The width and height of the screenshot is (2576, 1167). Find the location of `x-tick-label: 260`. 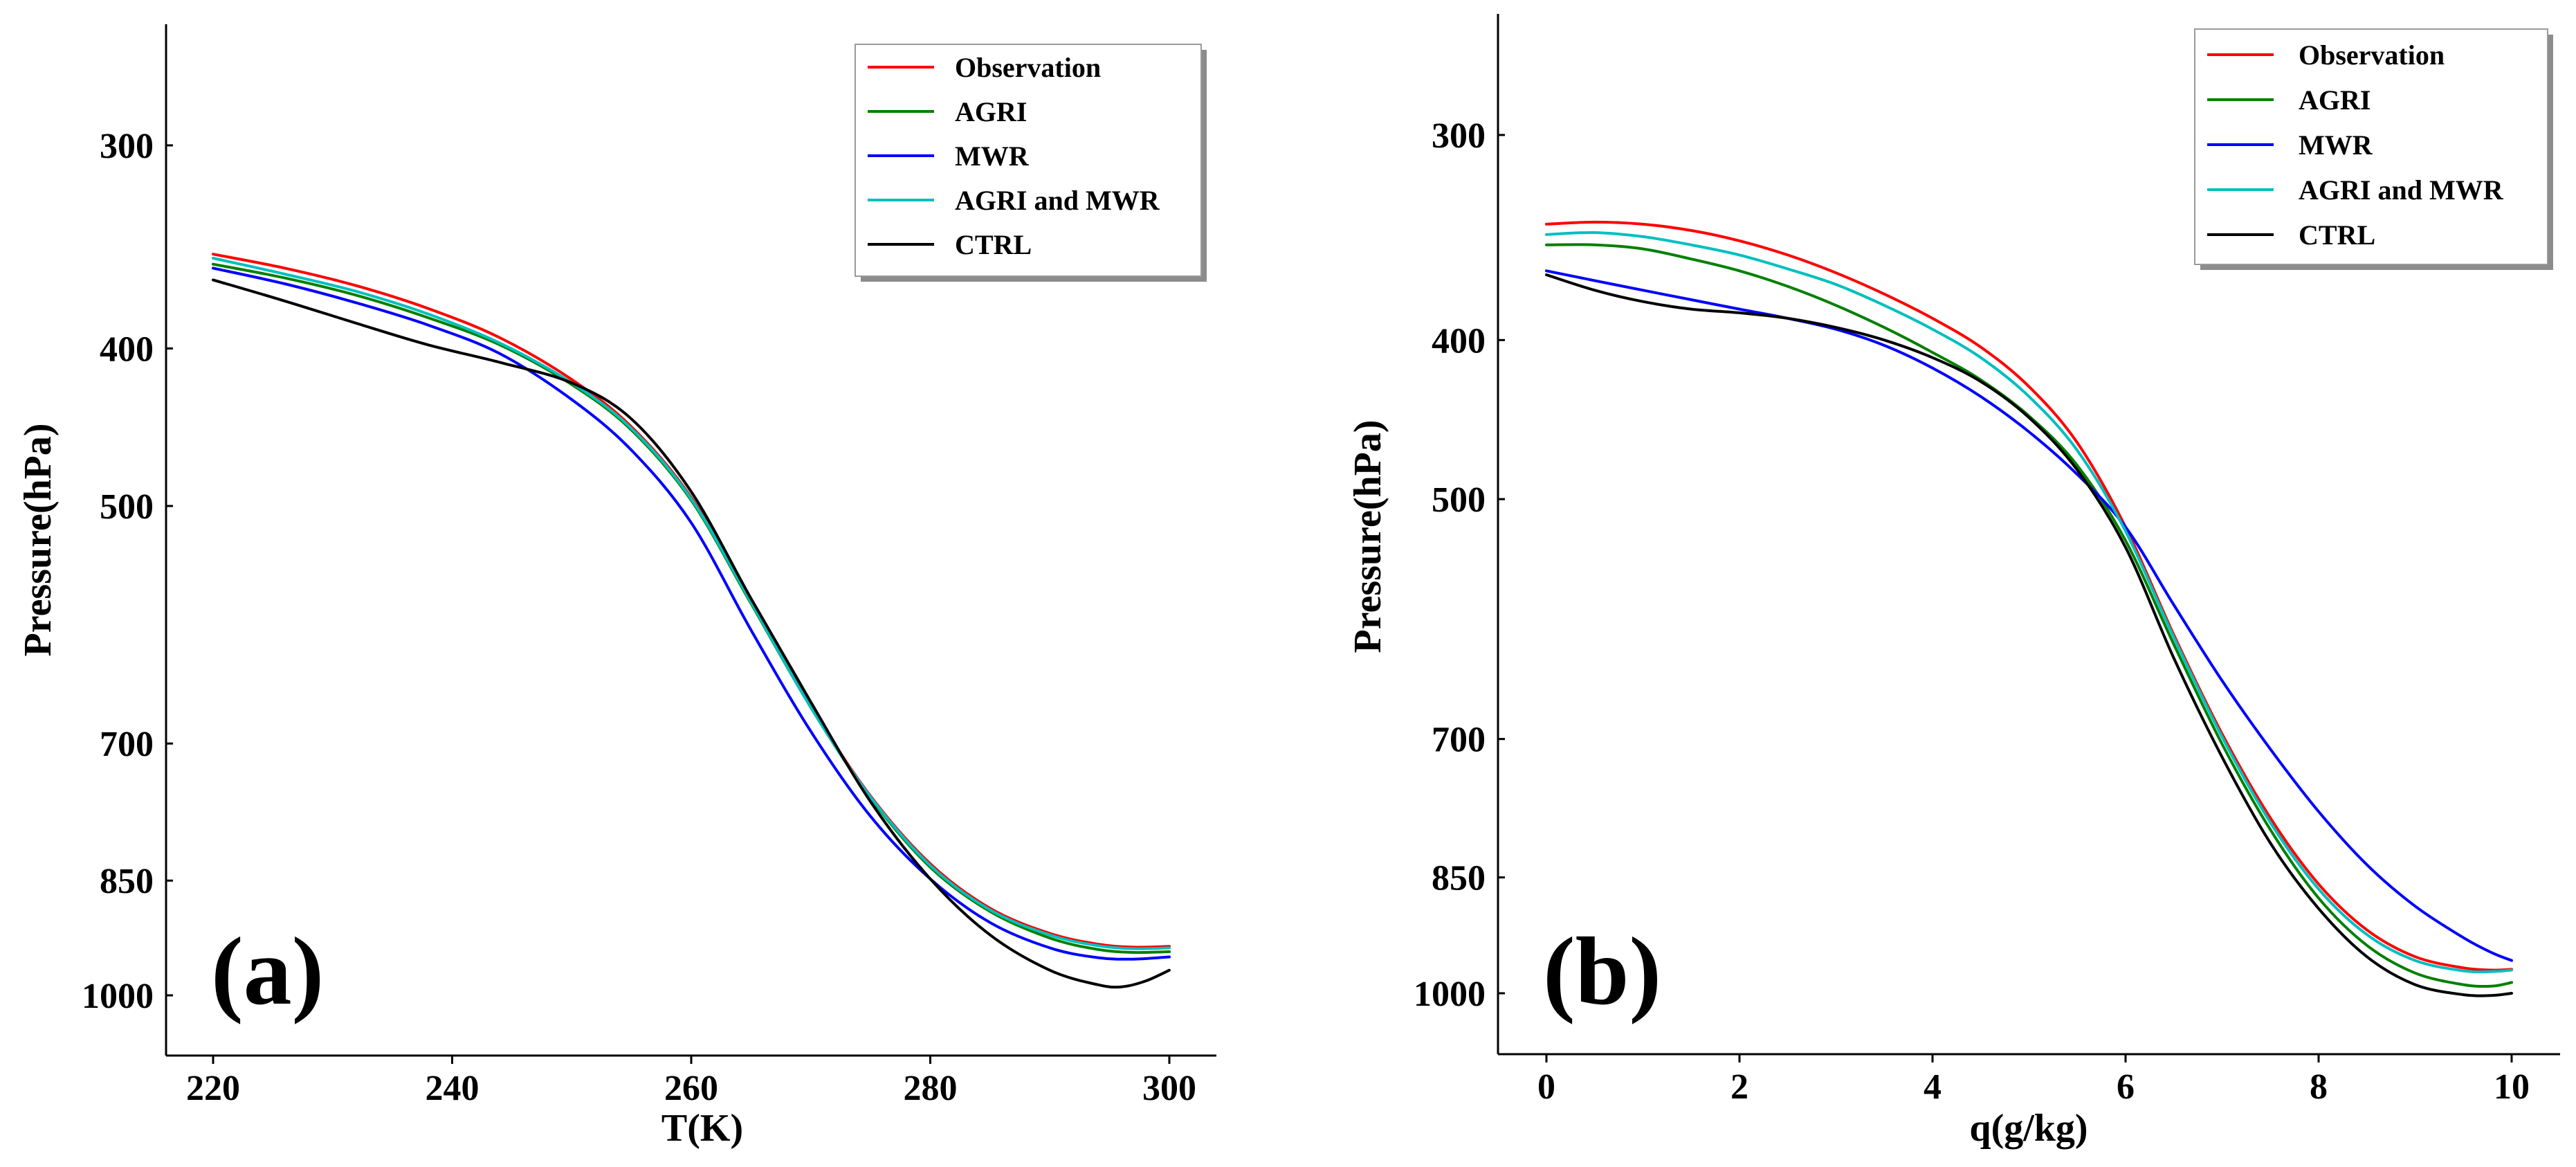

x-tick-label: 260 is located at coordinates (691, 1089).